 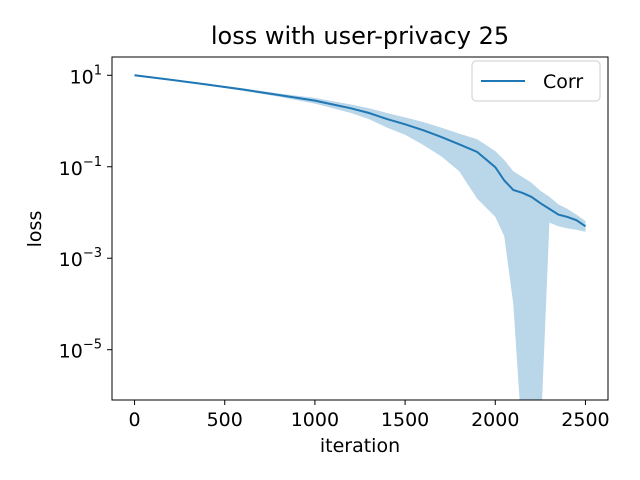 What do you see at coordinates (80, 350) in the screenshot?
I see `y-tick-label: 10⁻⁵` at bounding box center [80, 350].